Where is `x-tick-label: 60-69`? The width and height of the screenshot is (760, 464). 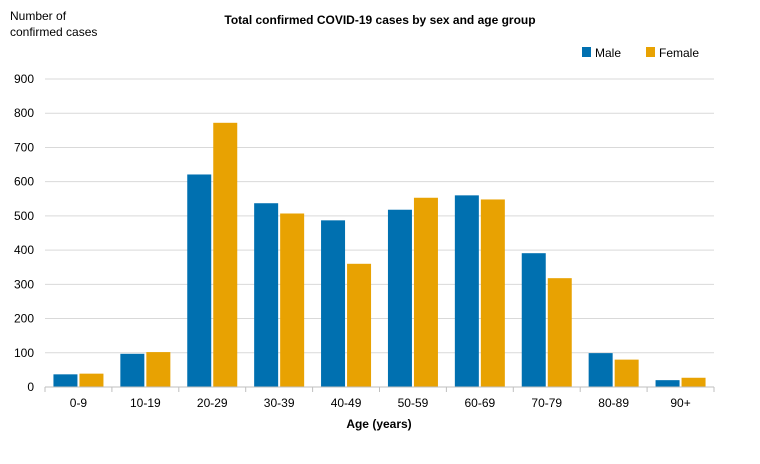 x-tick-label: 60-69 is located at coordinates (479, 403).